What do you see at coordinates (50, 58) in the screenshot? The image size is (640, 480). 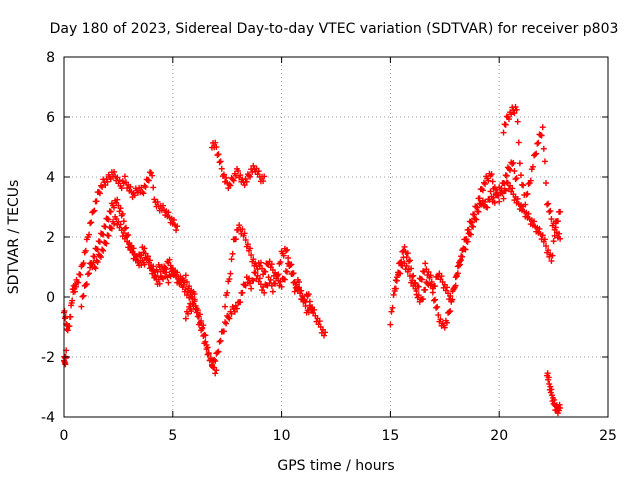 I see `y-tick-label: 8` at bounding box center [50, 58].